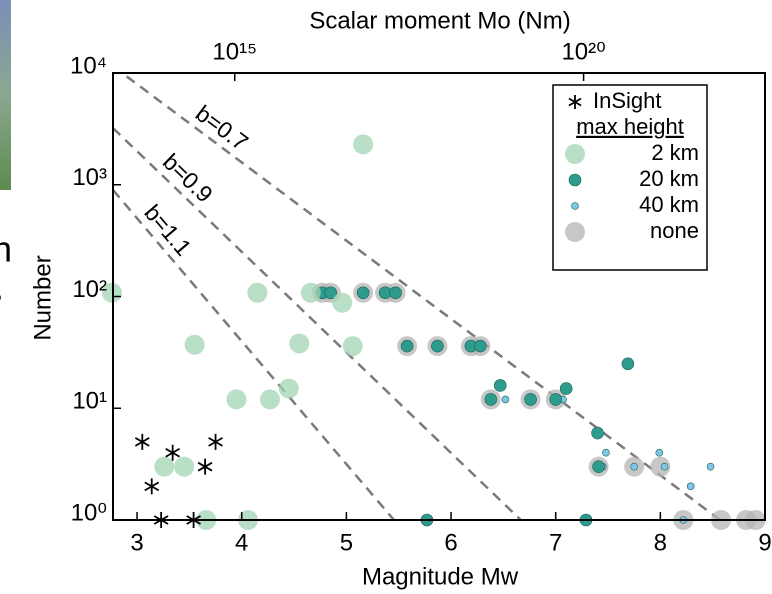 The image size is (772, 594). I want to click on y-axis-label: Number, so click(42, 297).